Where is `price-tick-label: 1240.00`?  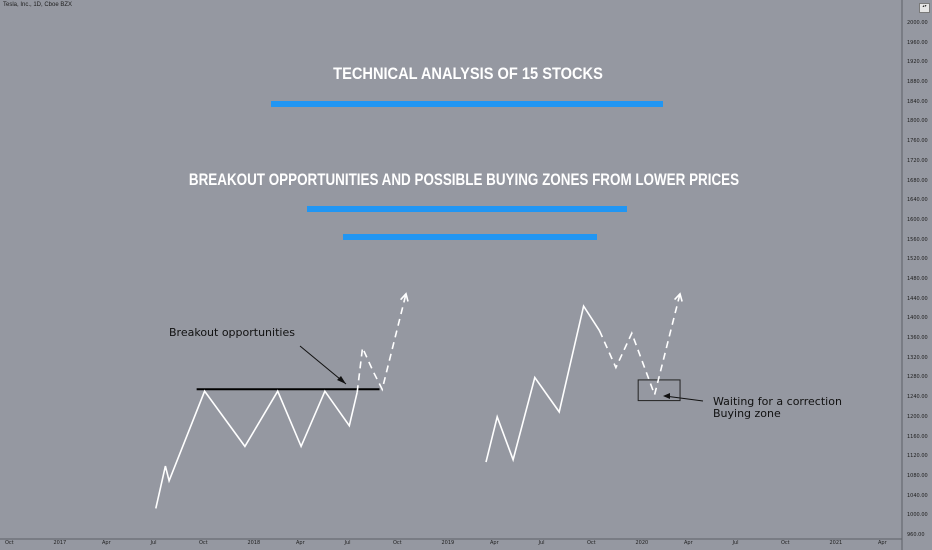 price-tick-label: 1240.00 is located at coordinates (917, 397).